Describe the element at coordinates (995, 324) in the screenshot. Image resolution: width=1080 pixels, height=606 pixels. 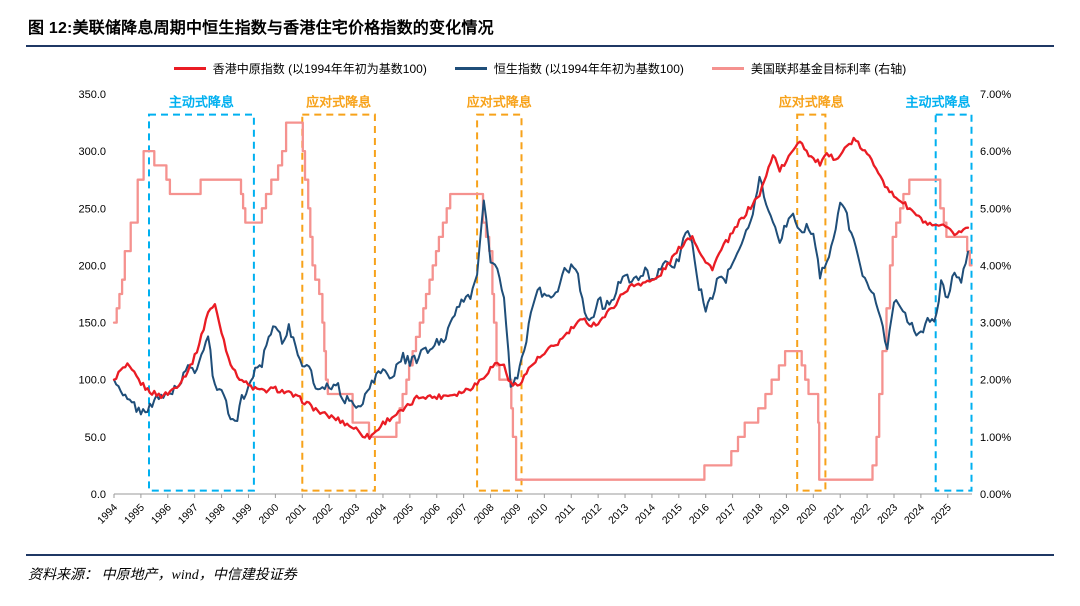
I see `y-right-tick-label: 3.00%` at that location.